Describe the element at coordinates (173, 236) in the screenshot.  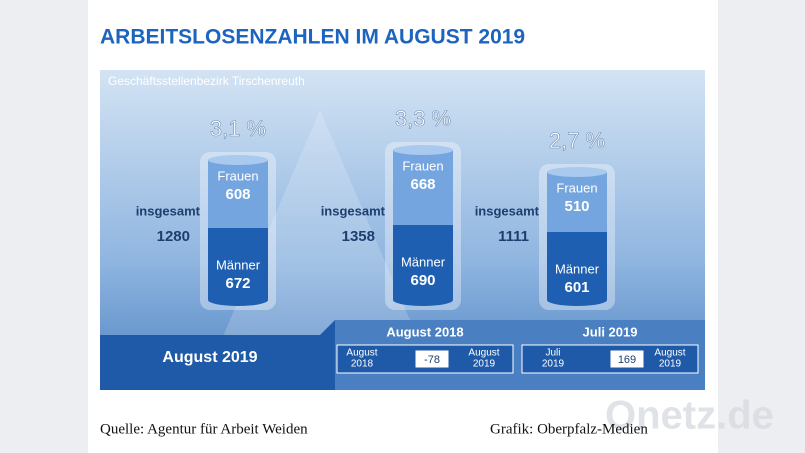
I see `total-value: 1280` at that location.